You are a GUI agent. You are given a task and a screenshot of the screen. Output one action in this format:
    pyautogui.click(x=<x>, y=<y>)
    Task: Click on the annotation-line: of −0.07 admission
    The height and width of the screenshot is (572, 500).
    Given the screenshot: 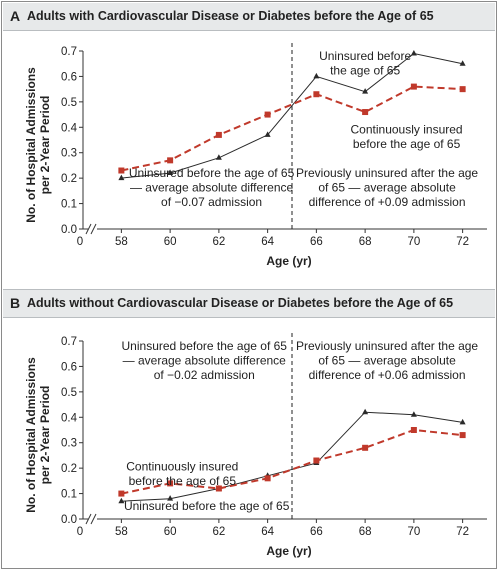 What is the action you would take?
    pyautogui.click(x=211, y=202)
    